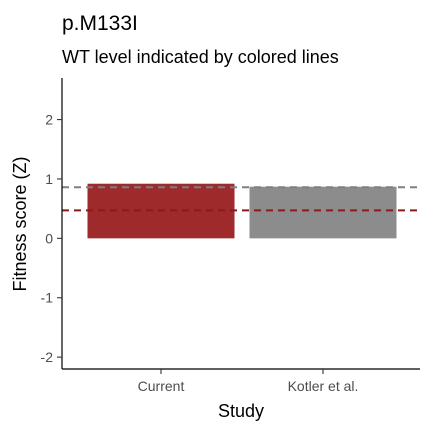  Describe the element at coordinates (248, 381) in the screenshot. I see `x-axis-ticks: Current Kotler et al.` at that location.